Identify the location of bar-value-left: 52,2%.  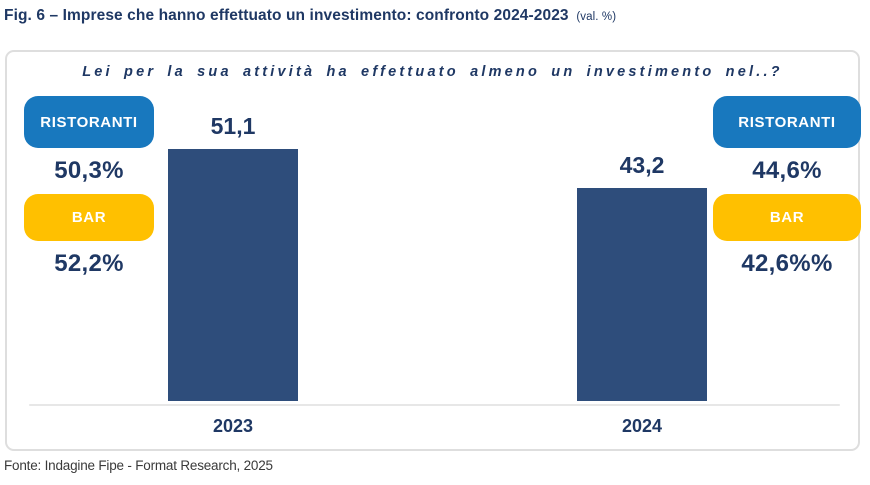
(89, 263).